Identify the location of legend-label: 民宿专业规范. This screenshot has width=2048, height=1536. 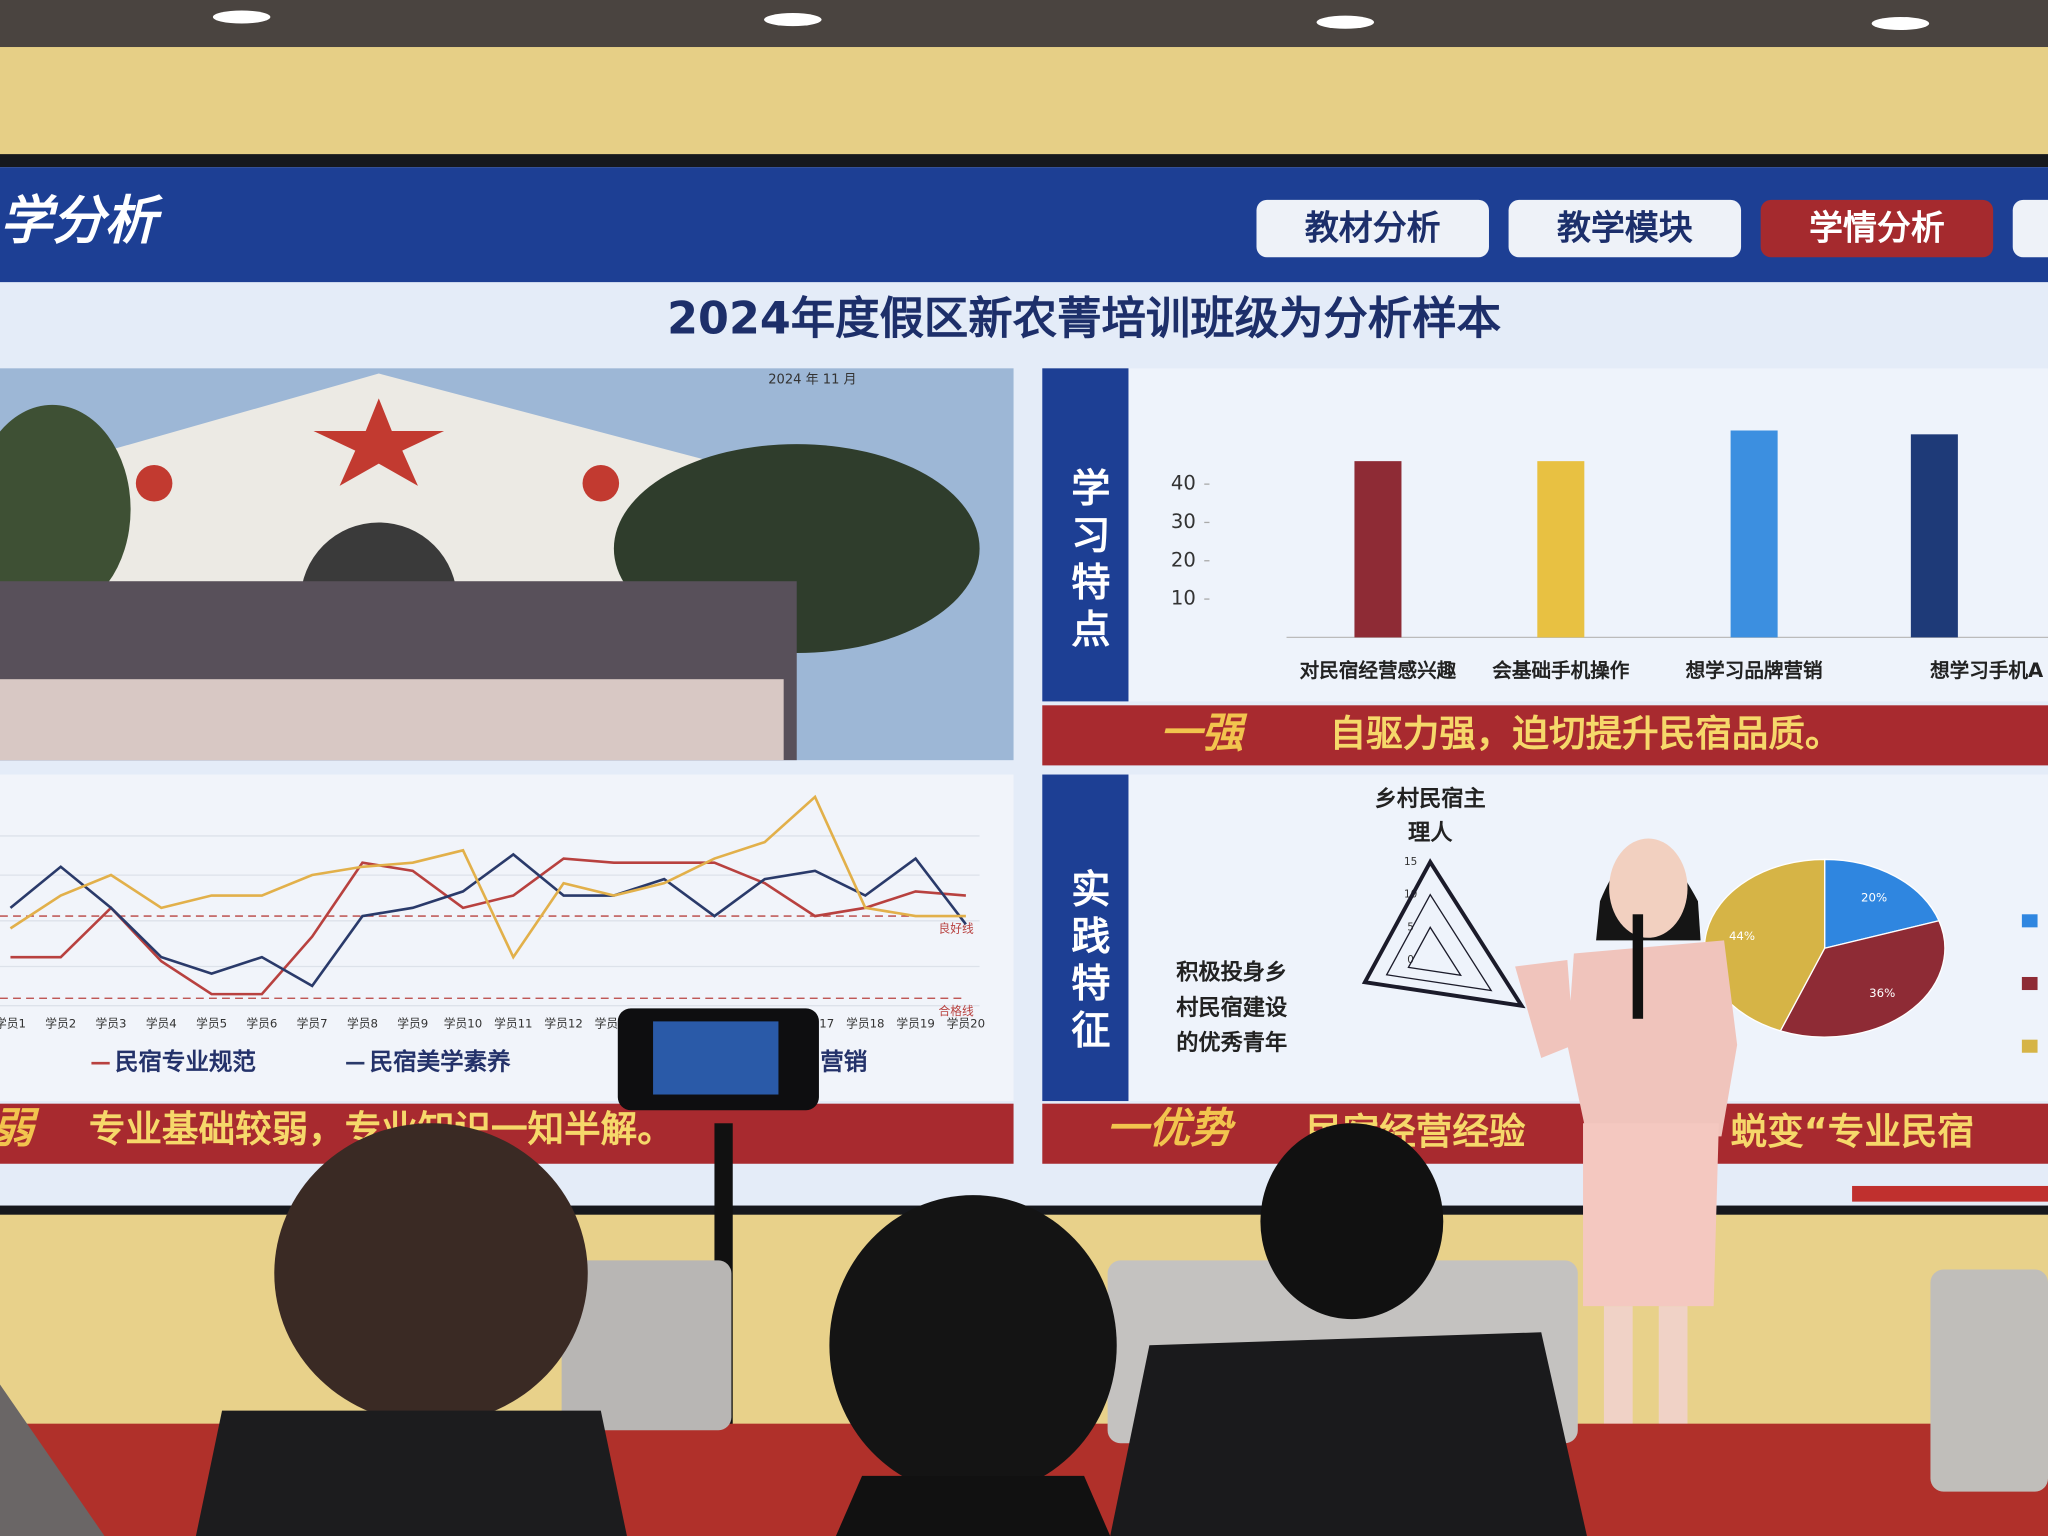
(185, 1062).